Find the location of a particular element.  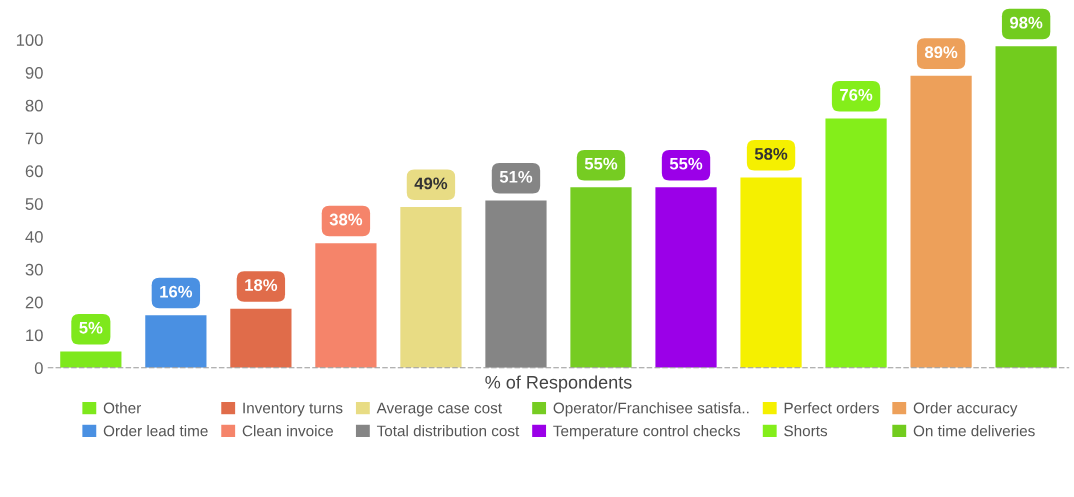

legend-label: Shorts is located at coordinates (806, 431).